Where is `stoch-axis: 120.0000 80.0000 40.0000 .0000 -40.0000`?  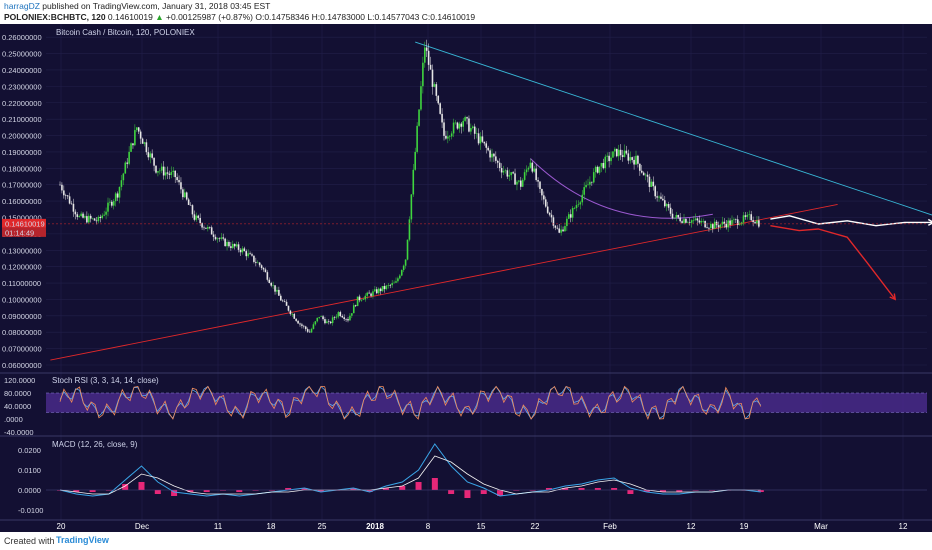 stoch-axis: 120.0000 80.0000 40.0000 .0000 -40.0000 is located at coordinates (465, 406).